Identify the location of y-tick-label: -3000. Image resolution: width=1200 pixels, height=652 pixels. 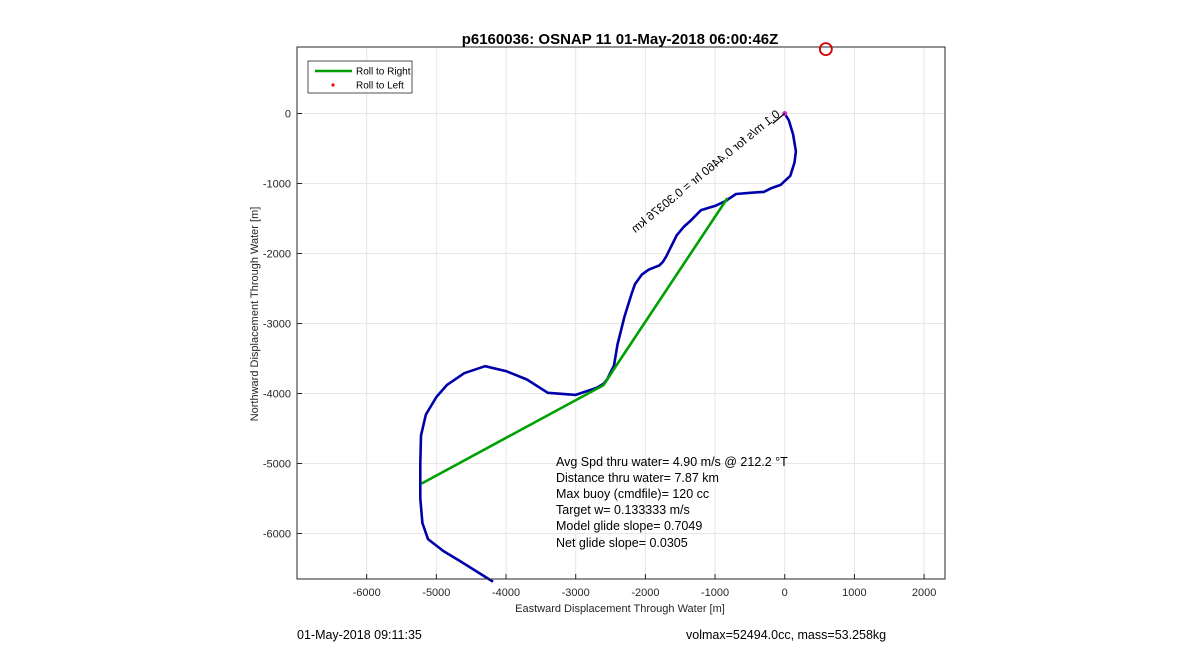
(277, 325).